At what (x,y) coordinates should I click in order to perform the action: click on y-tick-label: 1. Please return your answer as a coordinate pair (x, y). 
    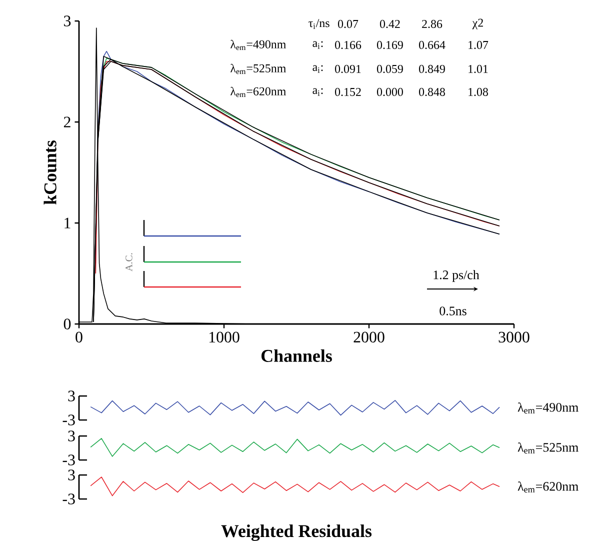
    Looking at the image, I should click on (67, 223).